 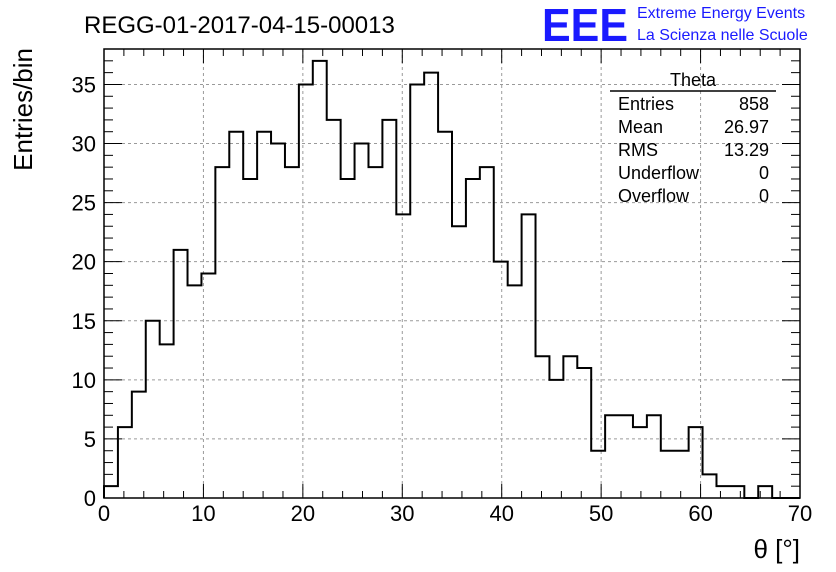 What do you see at coordinates (455, 513) in the screenshot?
I see `x-tick-labels: 0 10 20 30 40 50 60 70` at bounding box center [455, 513].